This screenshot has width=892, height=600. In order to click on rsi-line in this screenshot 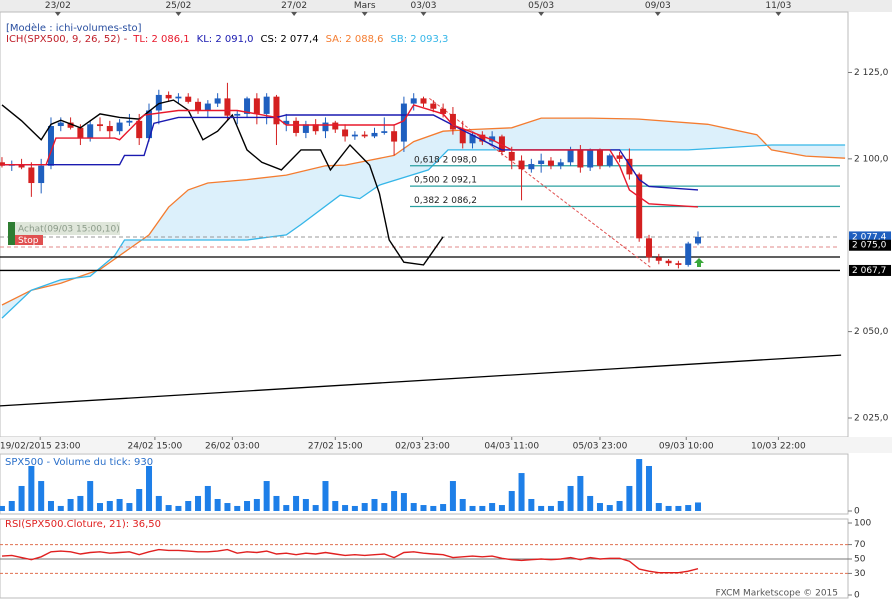, I will do `click(350, 561)`.